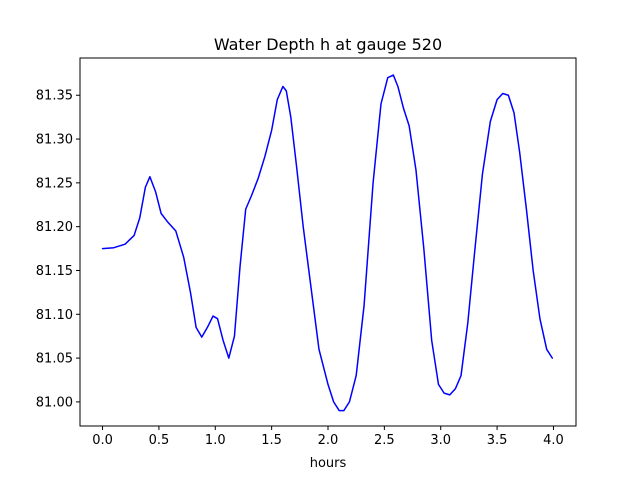 This screenshot has height=480, width=640. I want to click on y-tick-label: 81.15, so click(54, 271).